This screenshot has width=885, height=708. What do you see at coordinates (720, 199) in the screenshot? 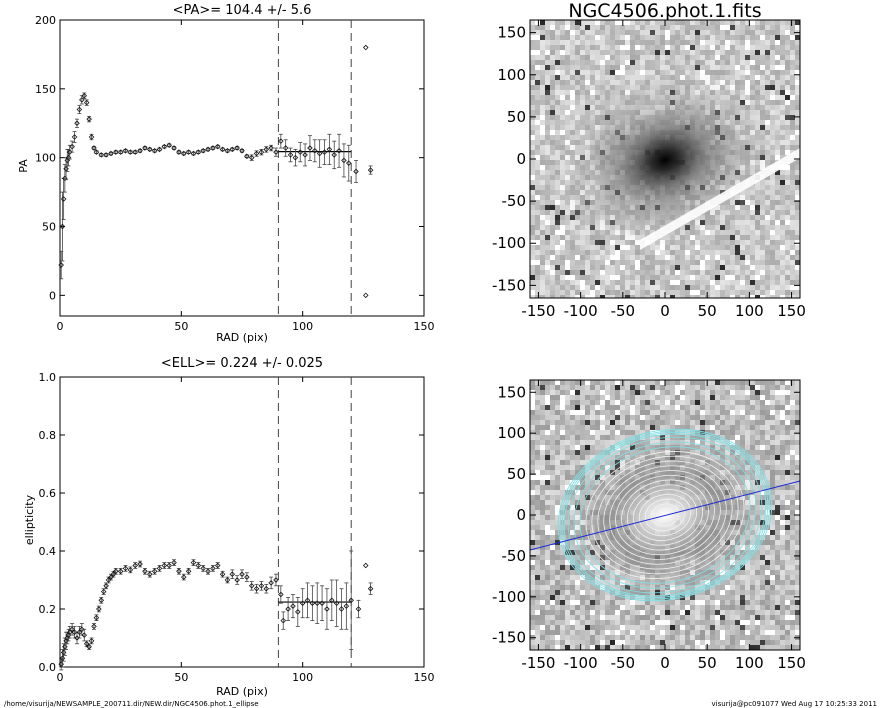
I see `image-top-masked-strip` at bounding box center [720, 199].